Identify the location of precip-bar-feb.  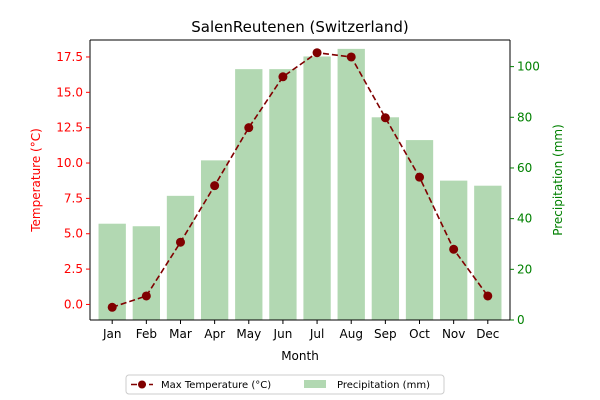
(146, 273).